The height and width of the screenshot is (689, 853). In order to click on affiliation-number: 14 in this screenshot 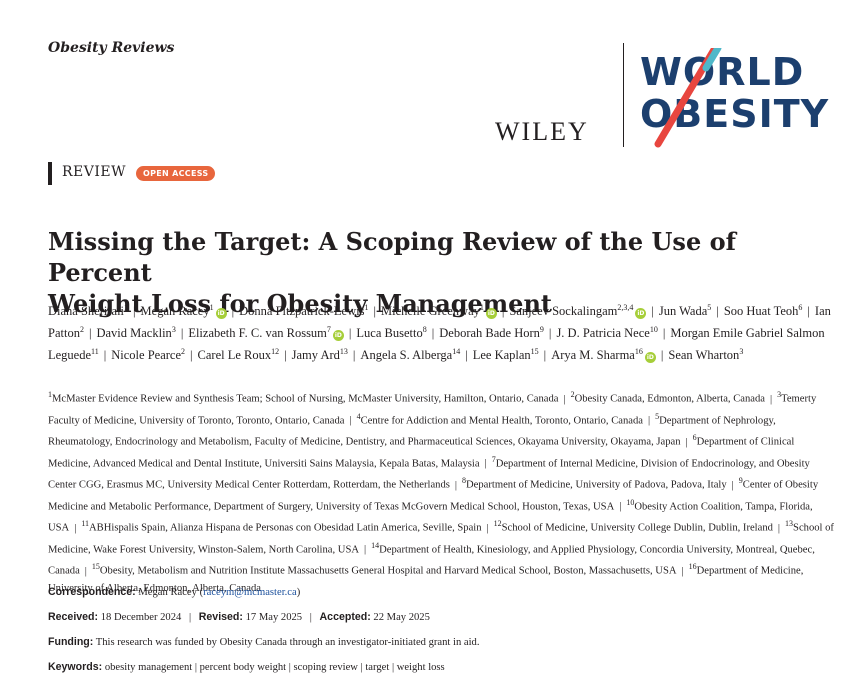, I will do `click(375, 545)`.